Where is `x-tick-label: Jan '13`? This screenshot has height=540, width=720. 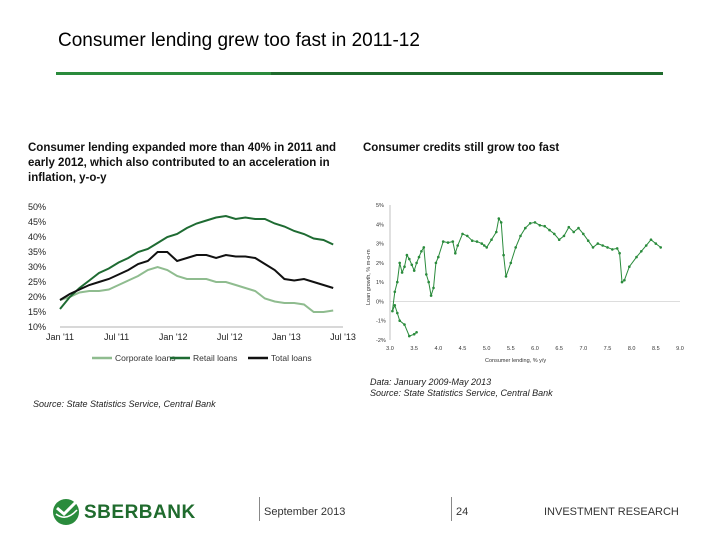
x-tick-label: Jan '13 is located at coordinates (286, 337).